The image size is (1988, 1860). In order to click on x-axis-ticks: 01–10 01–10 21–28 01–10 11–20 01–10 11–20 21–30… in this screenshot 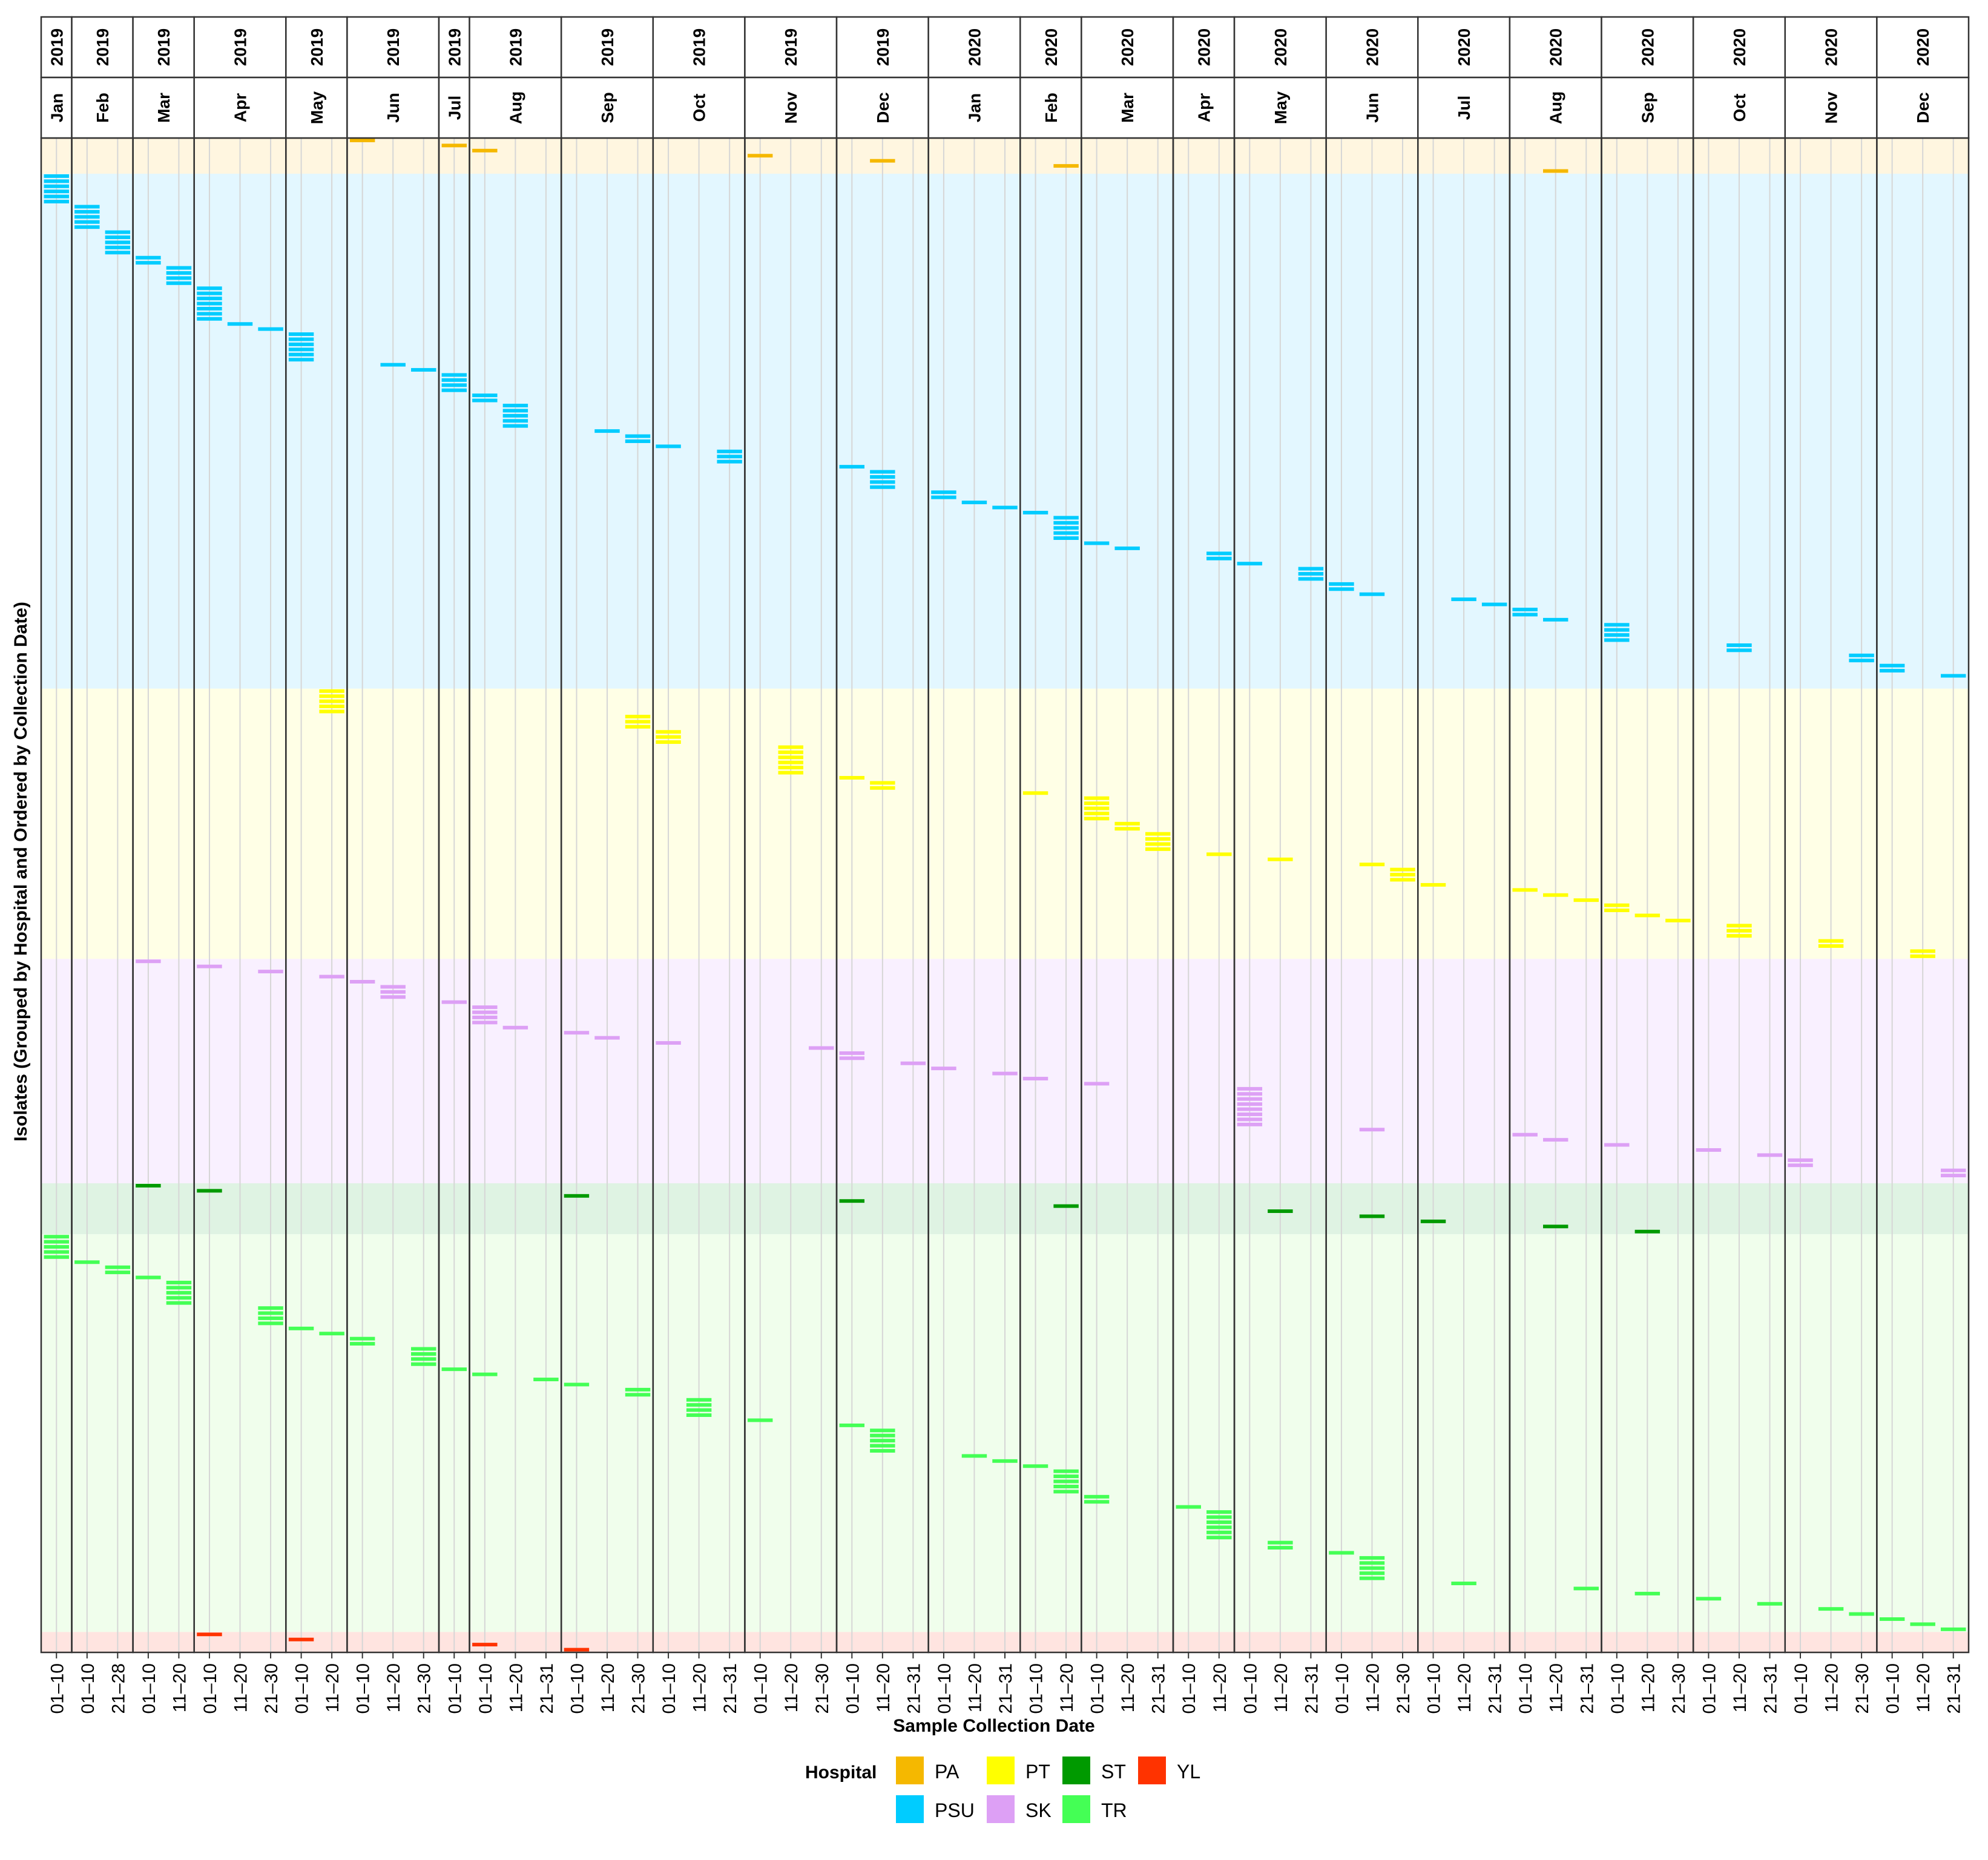, I will do `click(1005, 1683)`.